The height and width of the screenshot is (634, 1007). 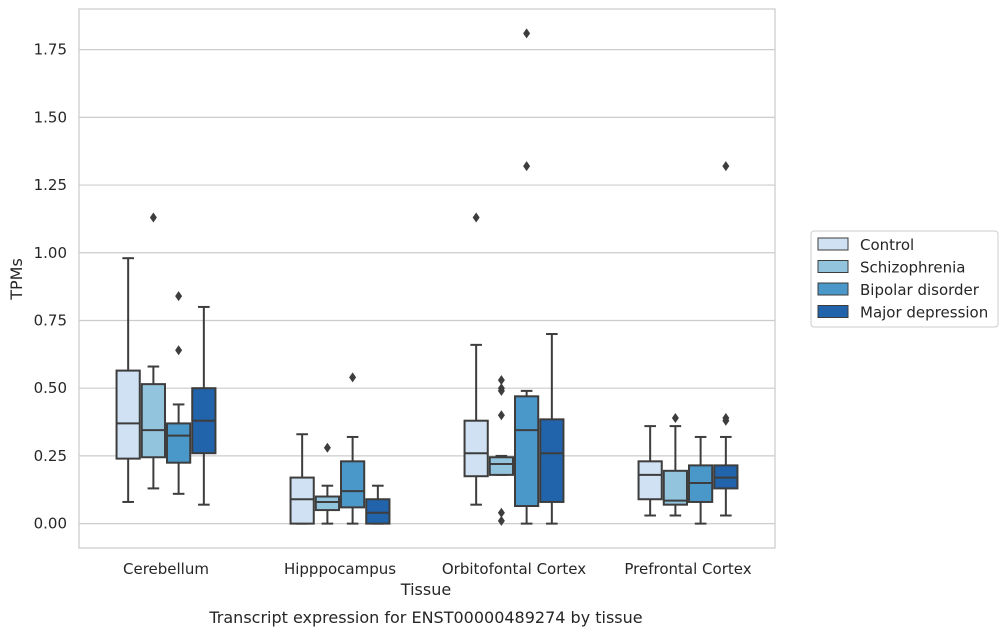 I want to click on y-tick-labels: 0.00 0.25 0.50 0.75 1.00 1.25 1.50 1.75, so click(x=50, y=287).